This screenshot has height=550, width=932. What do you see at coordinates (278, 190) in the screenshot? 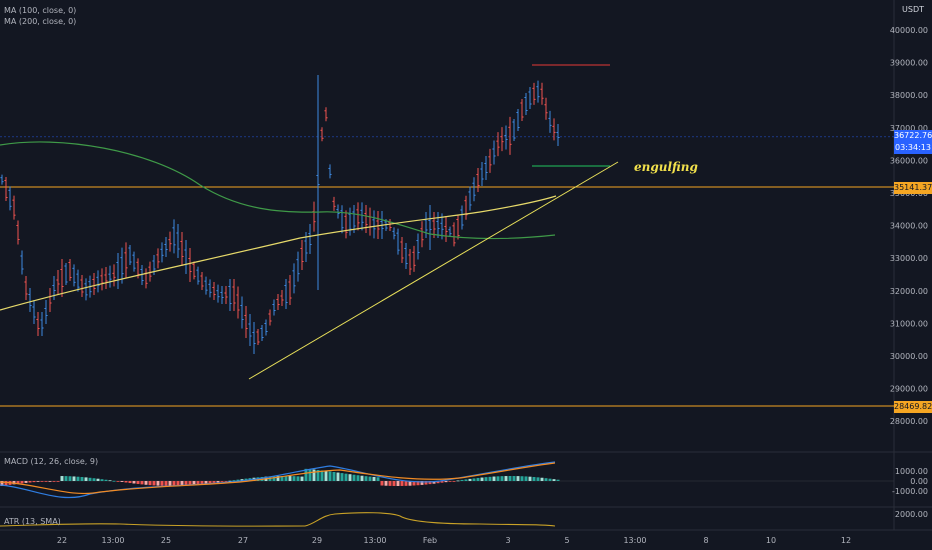
I see `ma100-line` at bounding box center [278, 190].